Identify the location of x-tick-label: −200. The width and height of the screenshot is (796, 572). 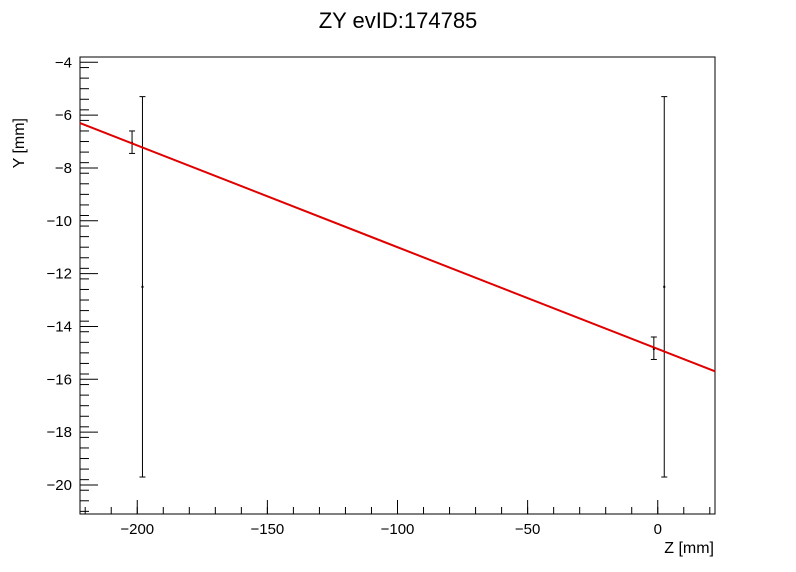
(137, 529).